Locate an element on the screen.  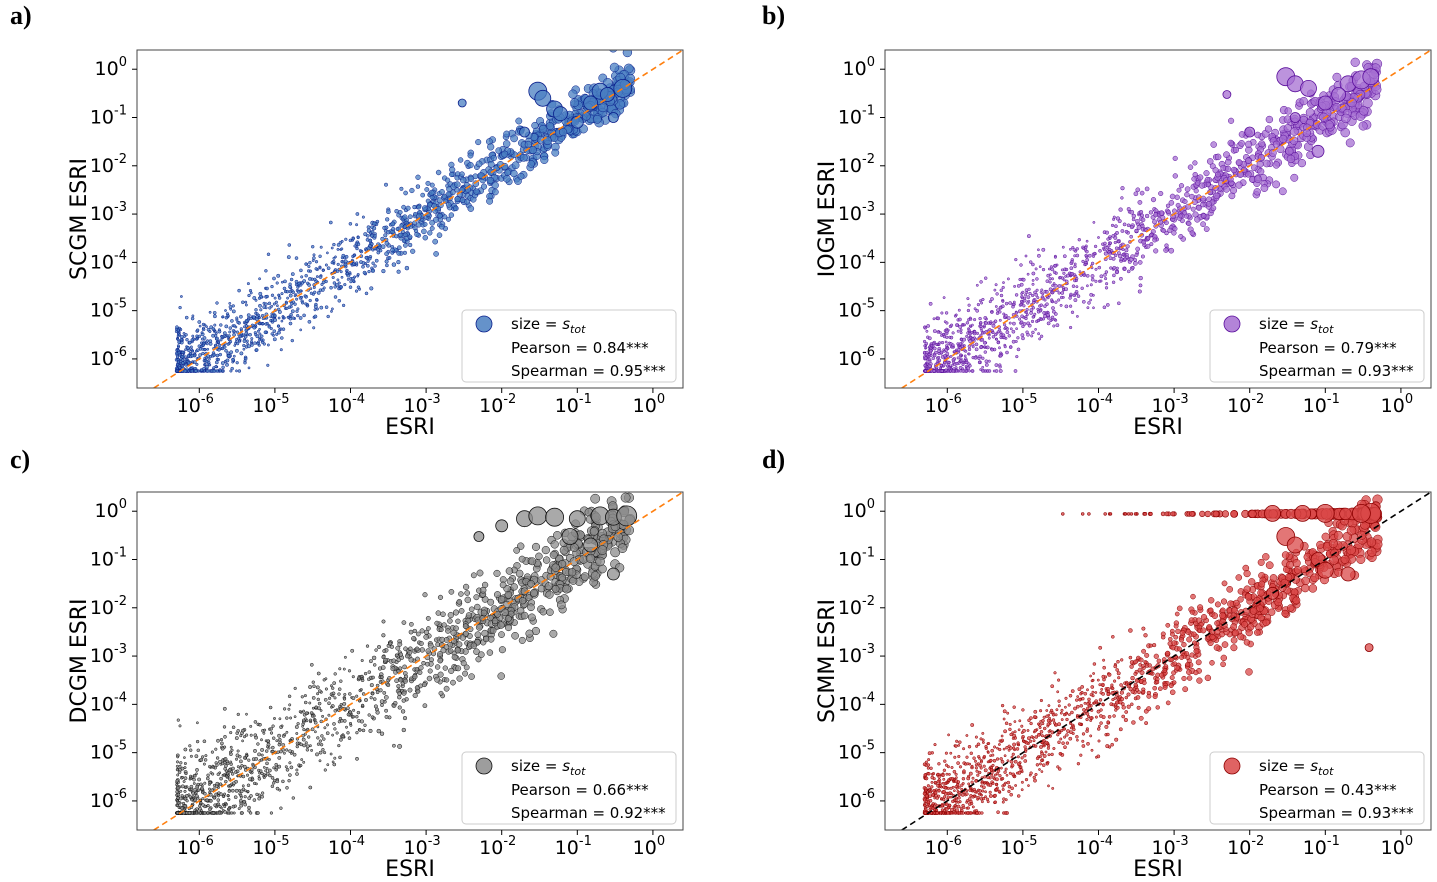
x-tick-label: 10-1 is located at coordinates (573, 846).